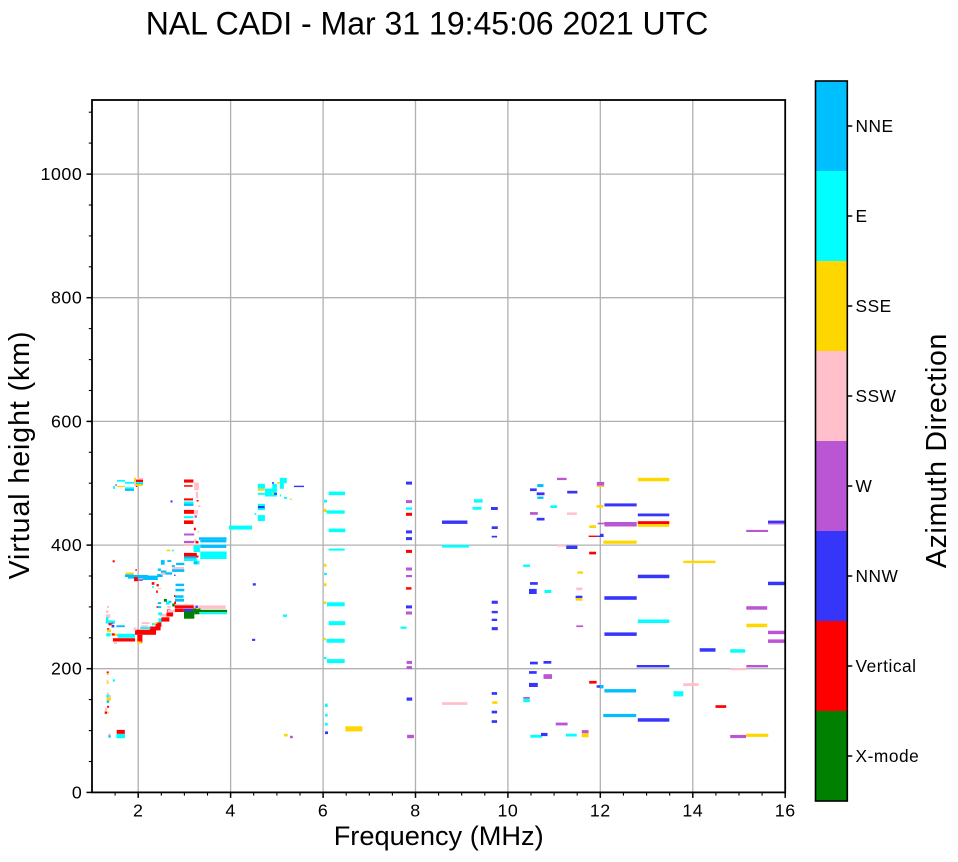 The width and height of the screenshot is (958, 862). Describe the element at coordinates (876, 396) in the screenshot. I see `svg-text: SSW` at that location.